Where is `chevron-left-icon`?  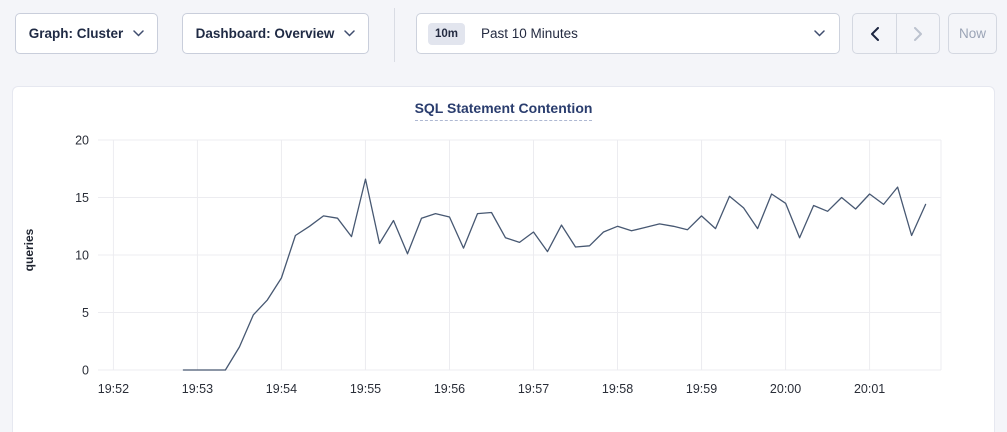 chevron-left-icon is located at coordinates (875, 33).